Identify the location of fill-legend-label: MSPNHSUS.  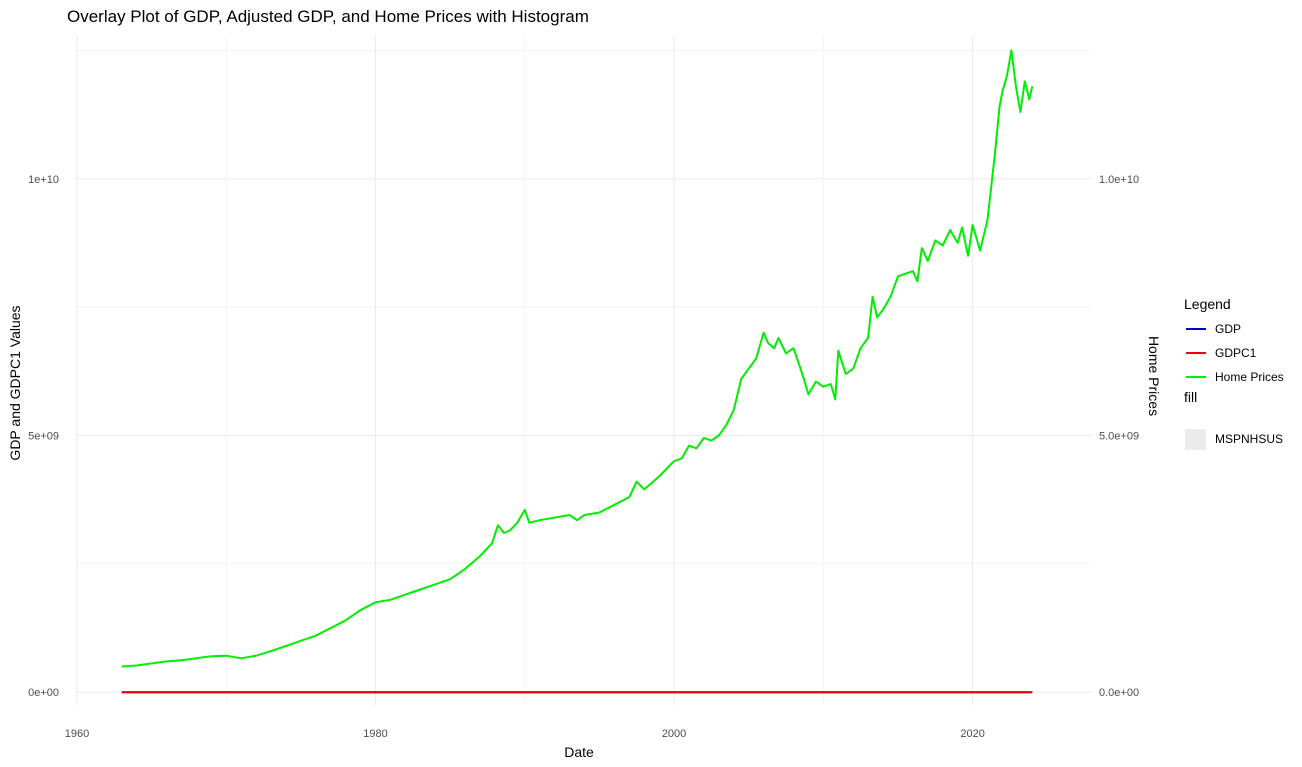
(1249, 439).